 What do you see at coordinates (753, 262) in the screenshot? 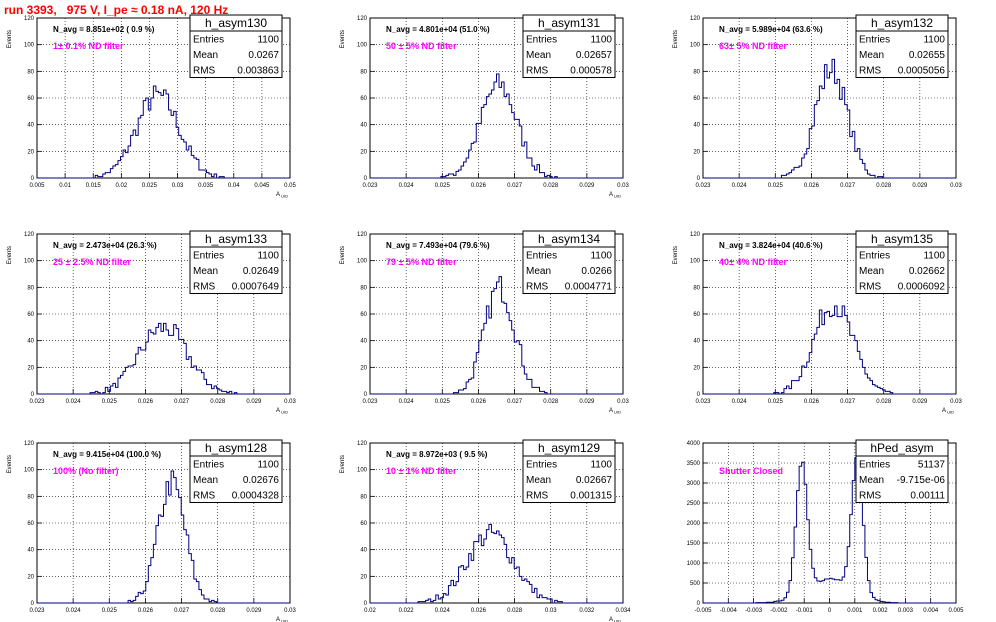
I see `filter-annotation: 40± 4% ND filter` at bounding box center [753, 262].